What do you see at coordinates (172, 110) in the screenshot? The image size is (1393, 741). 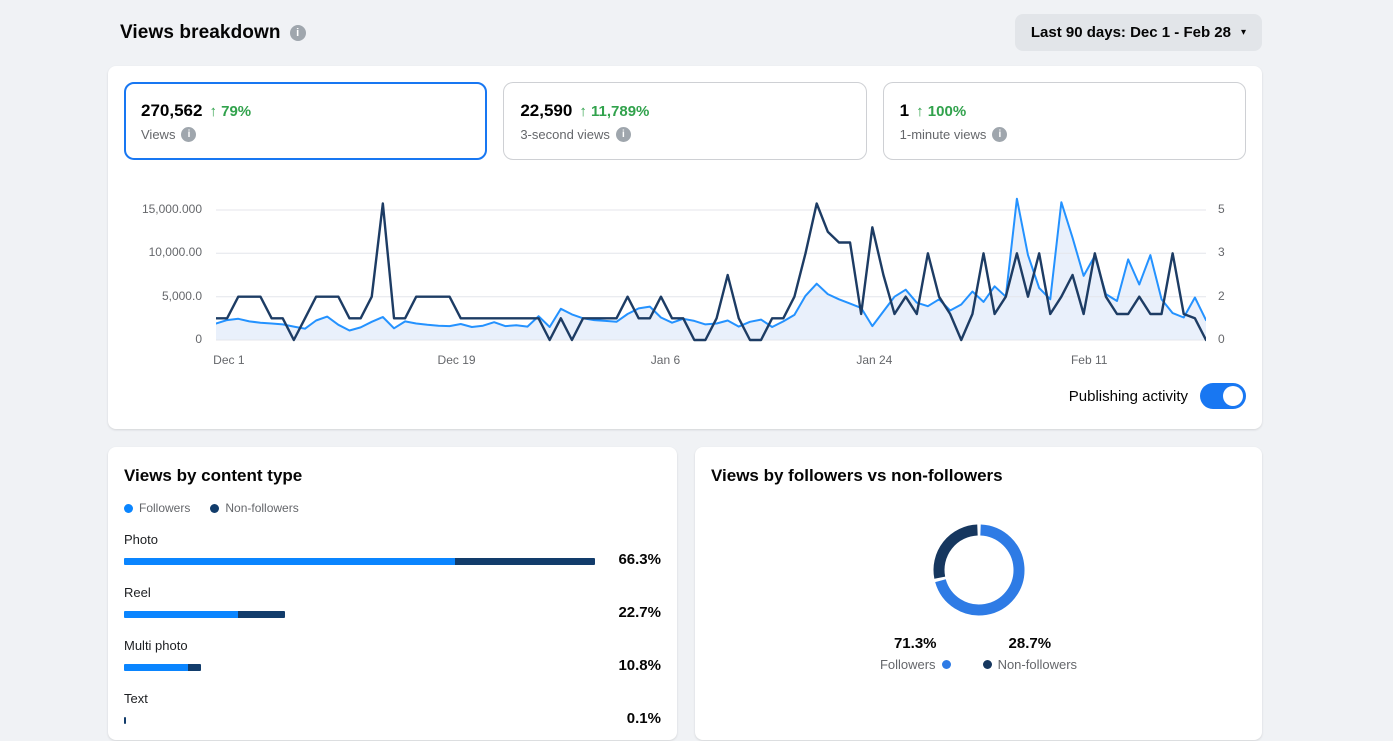 I see `stat-value: 270,562` at bounding box center [172, 110].